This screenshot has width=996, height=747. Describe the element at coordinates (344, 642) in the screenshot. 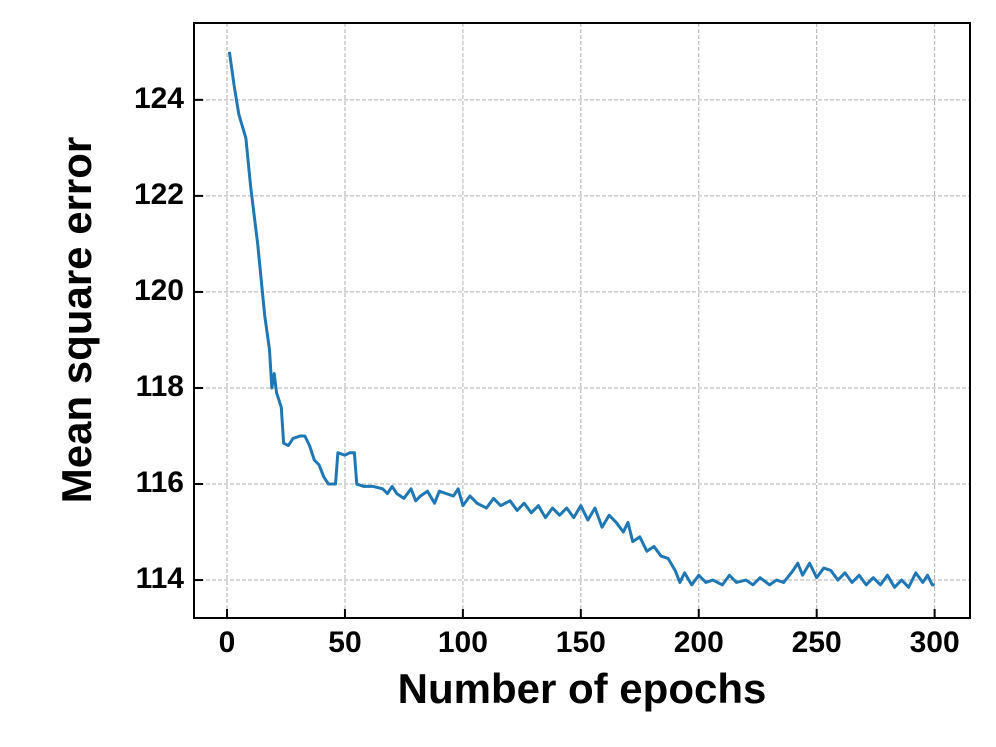

I see `x-tick-label: 50` at that location.